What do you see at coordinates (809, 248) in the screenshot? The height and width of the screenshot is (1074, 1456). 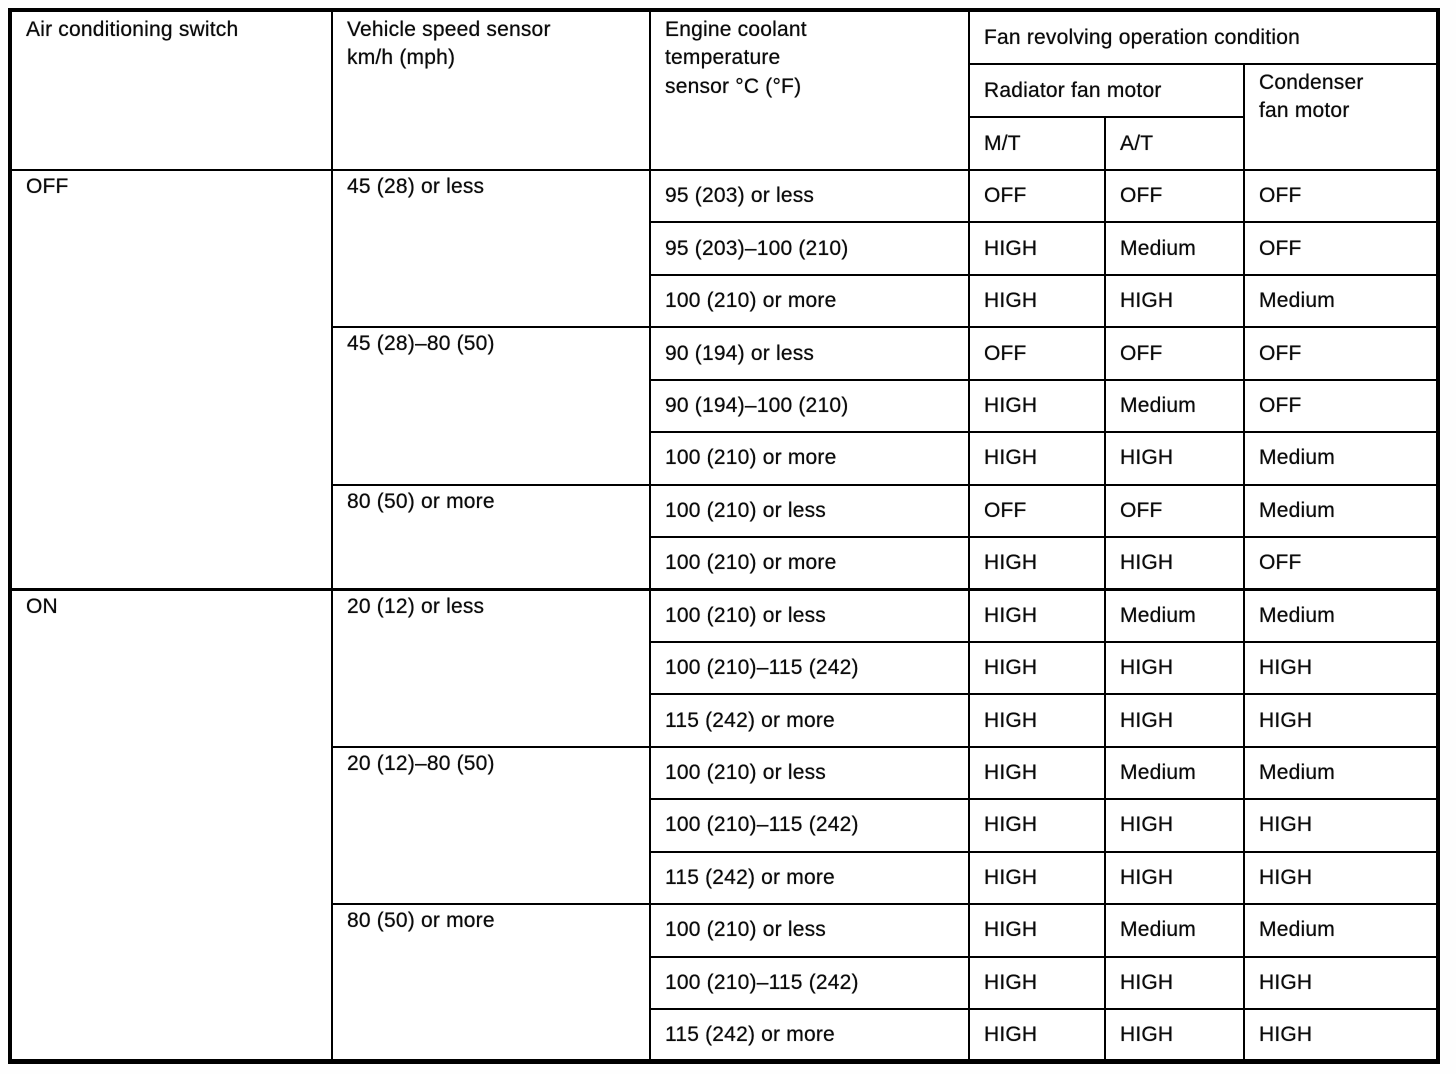 I see `coolant-cell: 95 (203)–100 (210)` at bounding box center [809, 248].